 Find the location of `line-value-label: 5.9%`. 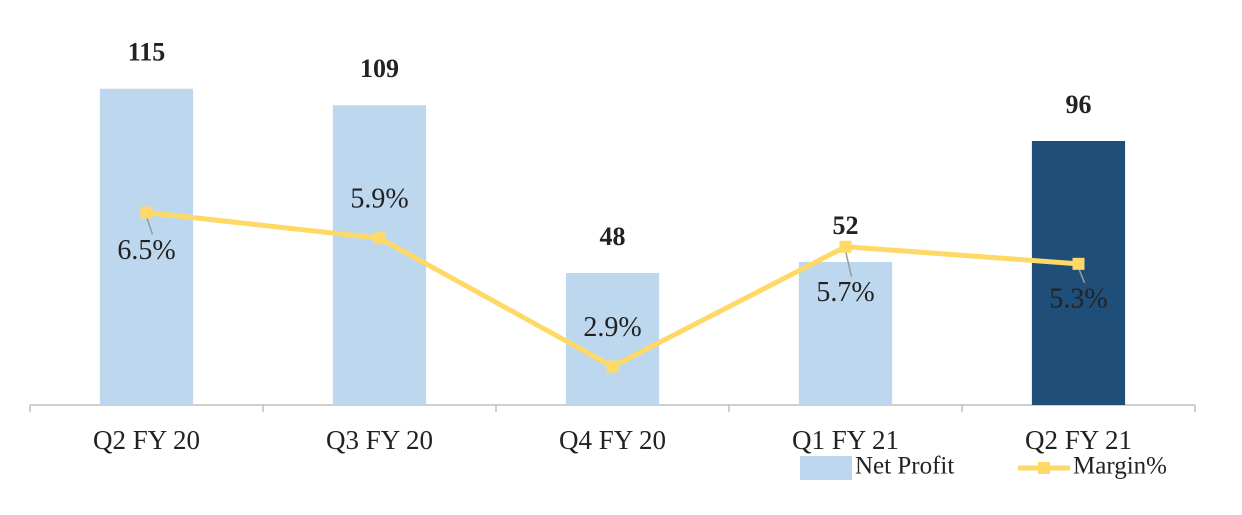

line-value-label: 5.9% is located at coordinates (379, 199).